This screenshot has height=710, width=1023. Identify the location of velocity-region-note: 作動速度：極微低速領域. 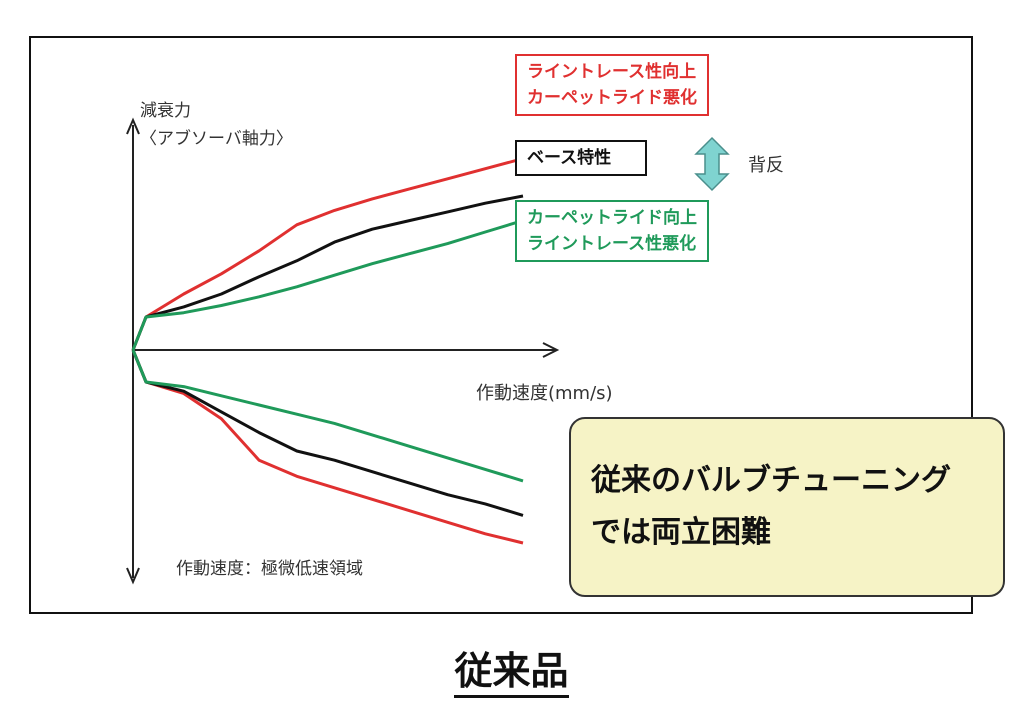
(269, 569).